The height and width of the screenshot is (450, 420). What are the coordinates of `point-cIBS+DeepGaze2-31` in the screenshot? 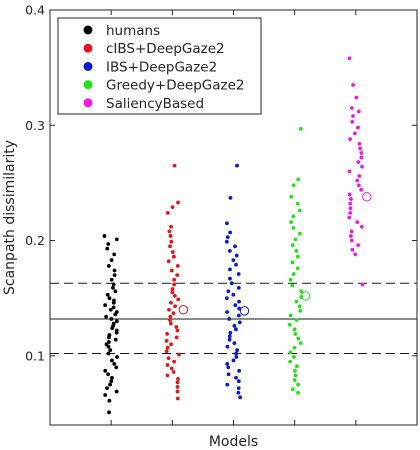 It's located at (176, 337).